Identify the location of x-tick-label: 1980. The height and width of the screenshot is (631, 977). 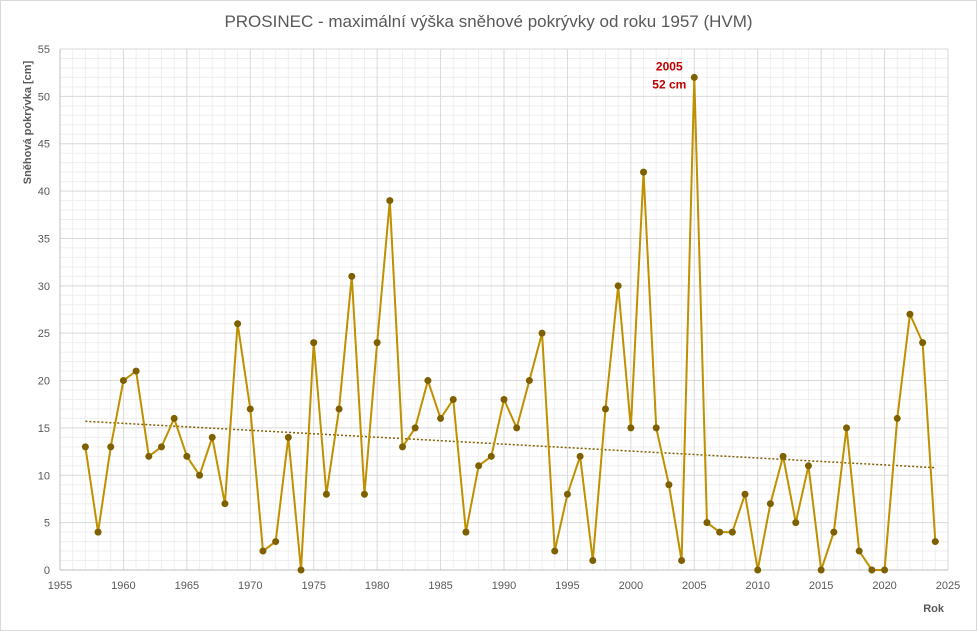
(377, 586).